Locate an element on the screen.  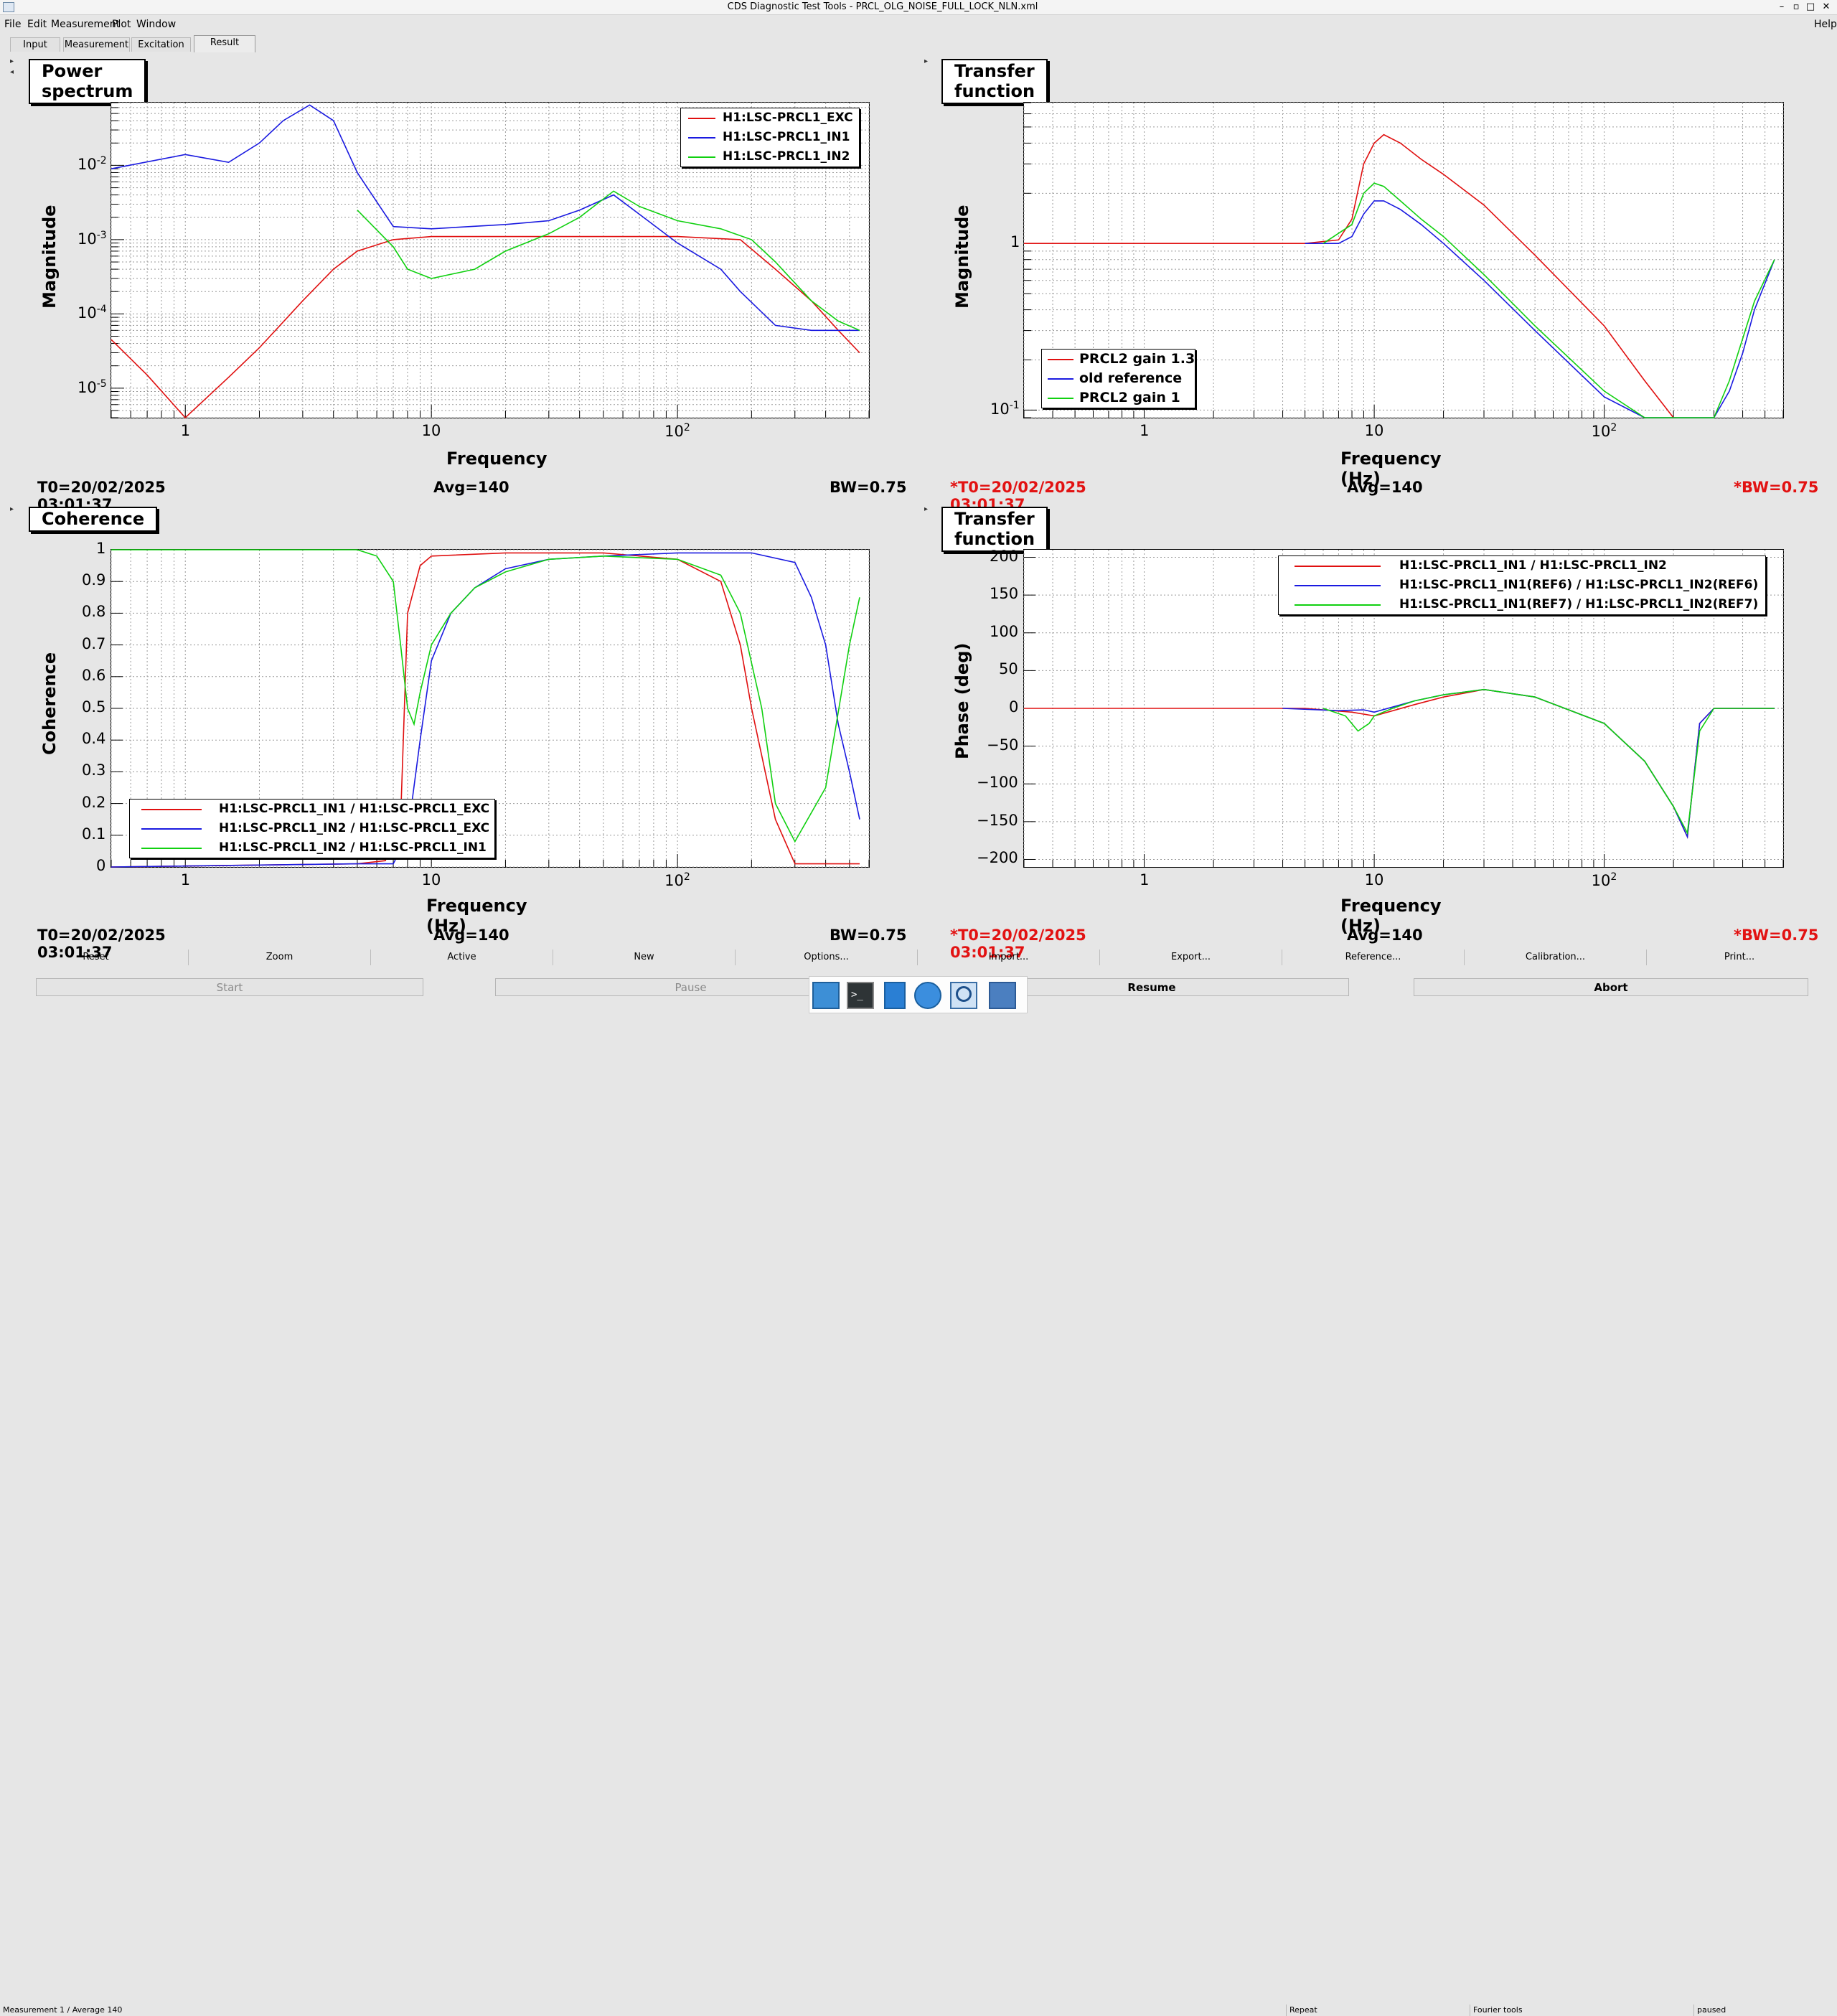
close-icon: ✕ is located at coordinates (1826, 6).